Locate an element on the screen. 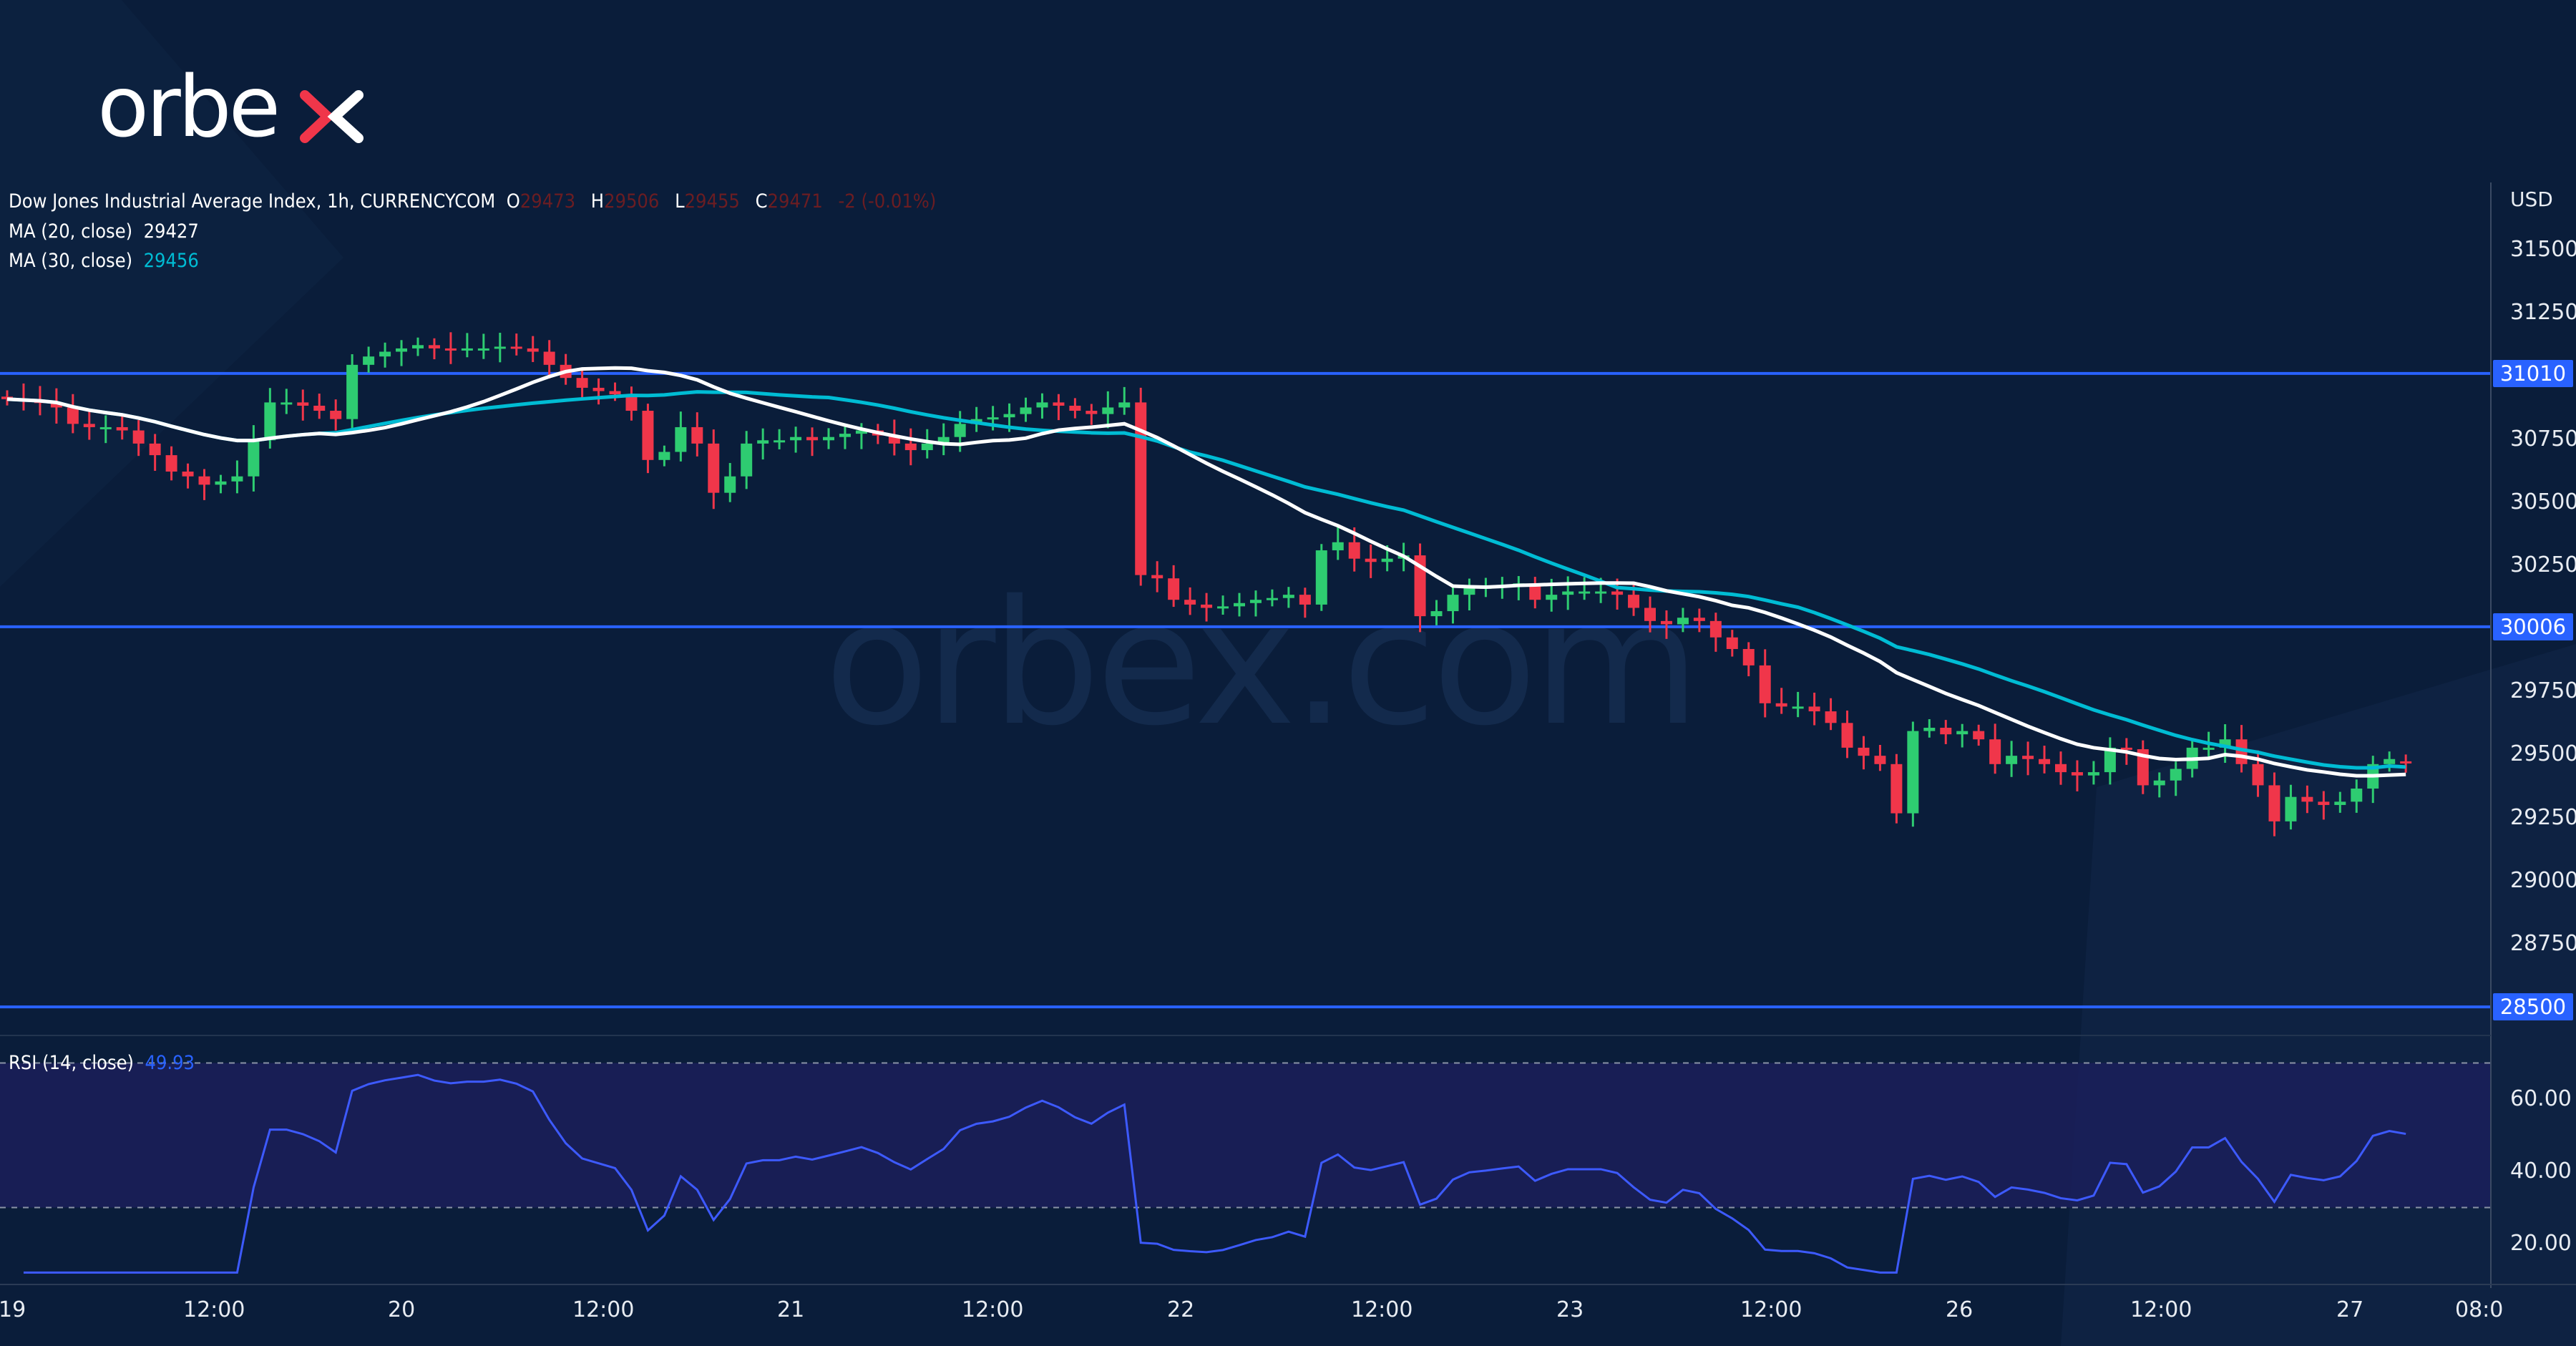 This screenshot has width=2576, height=1346. rsi-tick-label: 20.00 is located at coordinates (2541, 1243).